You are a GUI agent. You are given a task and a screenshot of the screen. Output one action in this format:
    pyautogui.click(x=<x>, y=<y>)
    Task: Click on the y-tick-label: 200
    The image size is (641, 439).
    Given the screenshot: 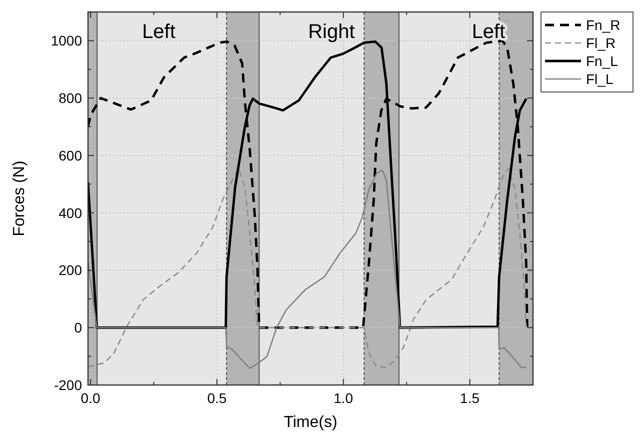 What is the action you would take?
    pyautogui.click(x=70, y=270)
    